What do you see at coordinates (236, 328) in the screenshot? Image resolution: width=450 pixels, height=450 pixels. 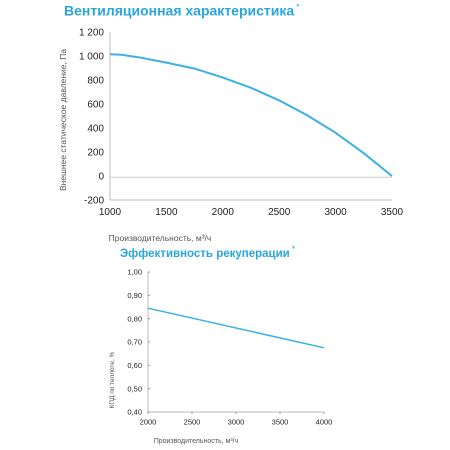 I see `chart2-series-line` at bounding box center [236, 328].